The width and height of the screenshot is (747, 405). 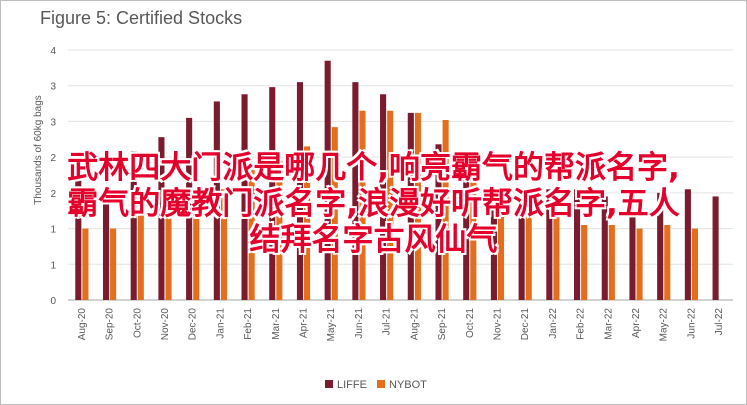 What do you see at coordinates (304, 323) in the screenshot?
I see `x-tick-label: Apr-21` at bounding box center [304, 323].